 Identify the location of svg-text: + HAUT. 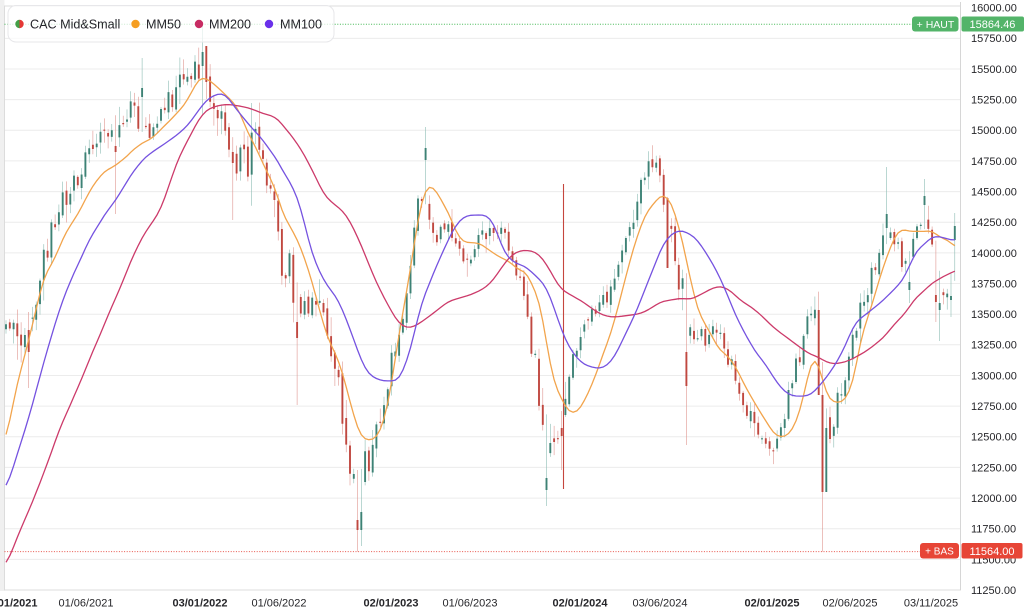
(936, 25).